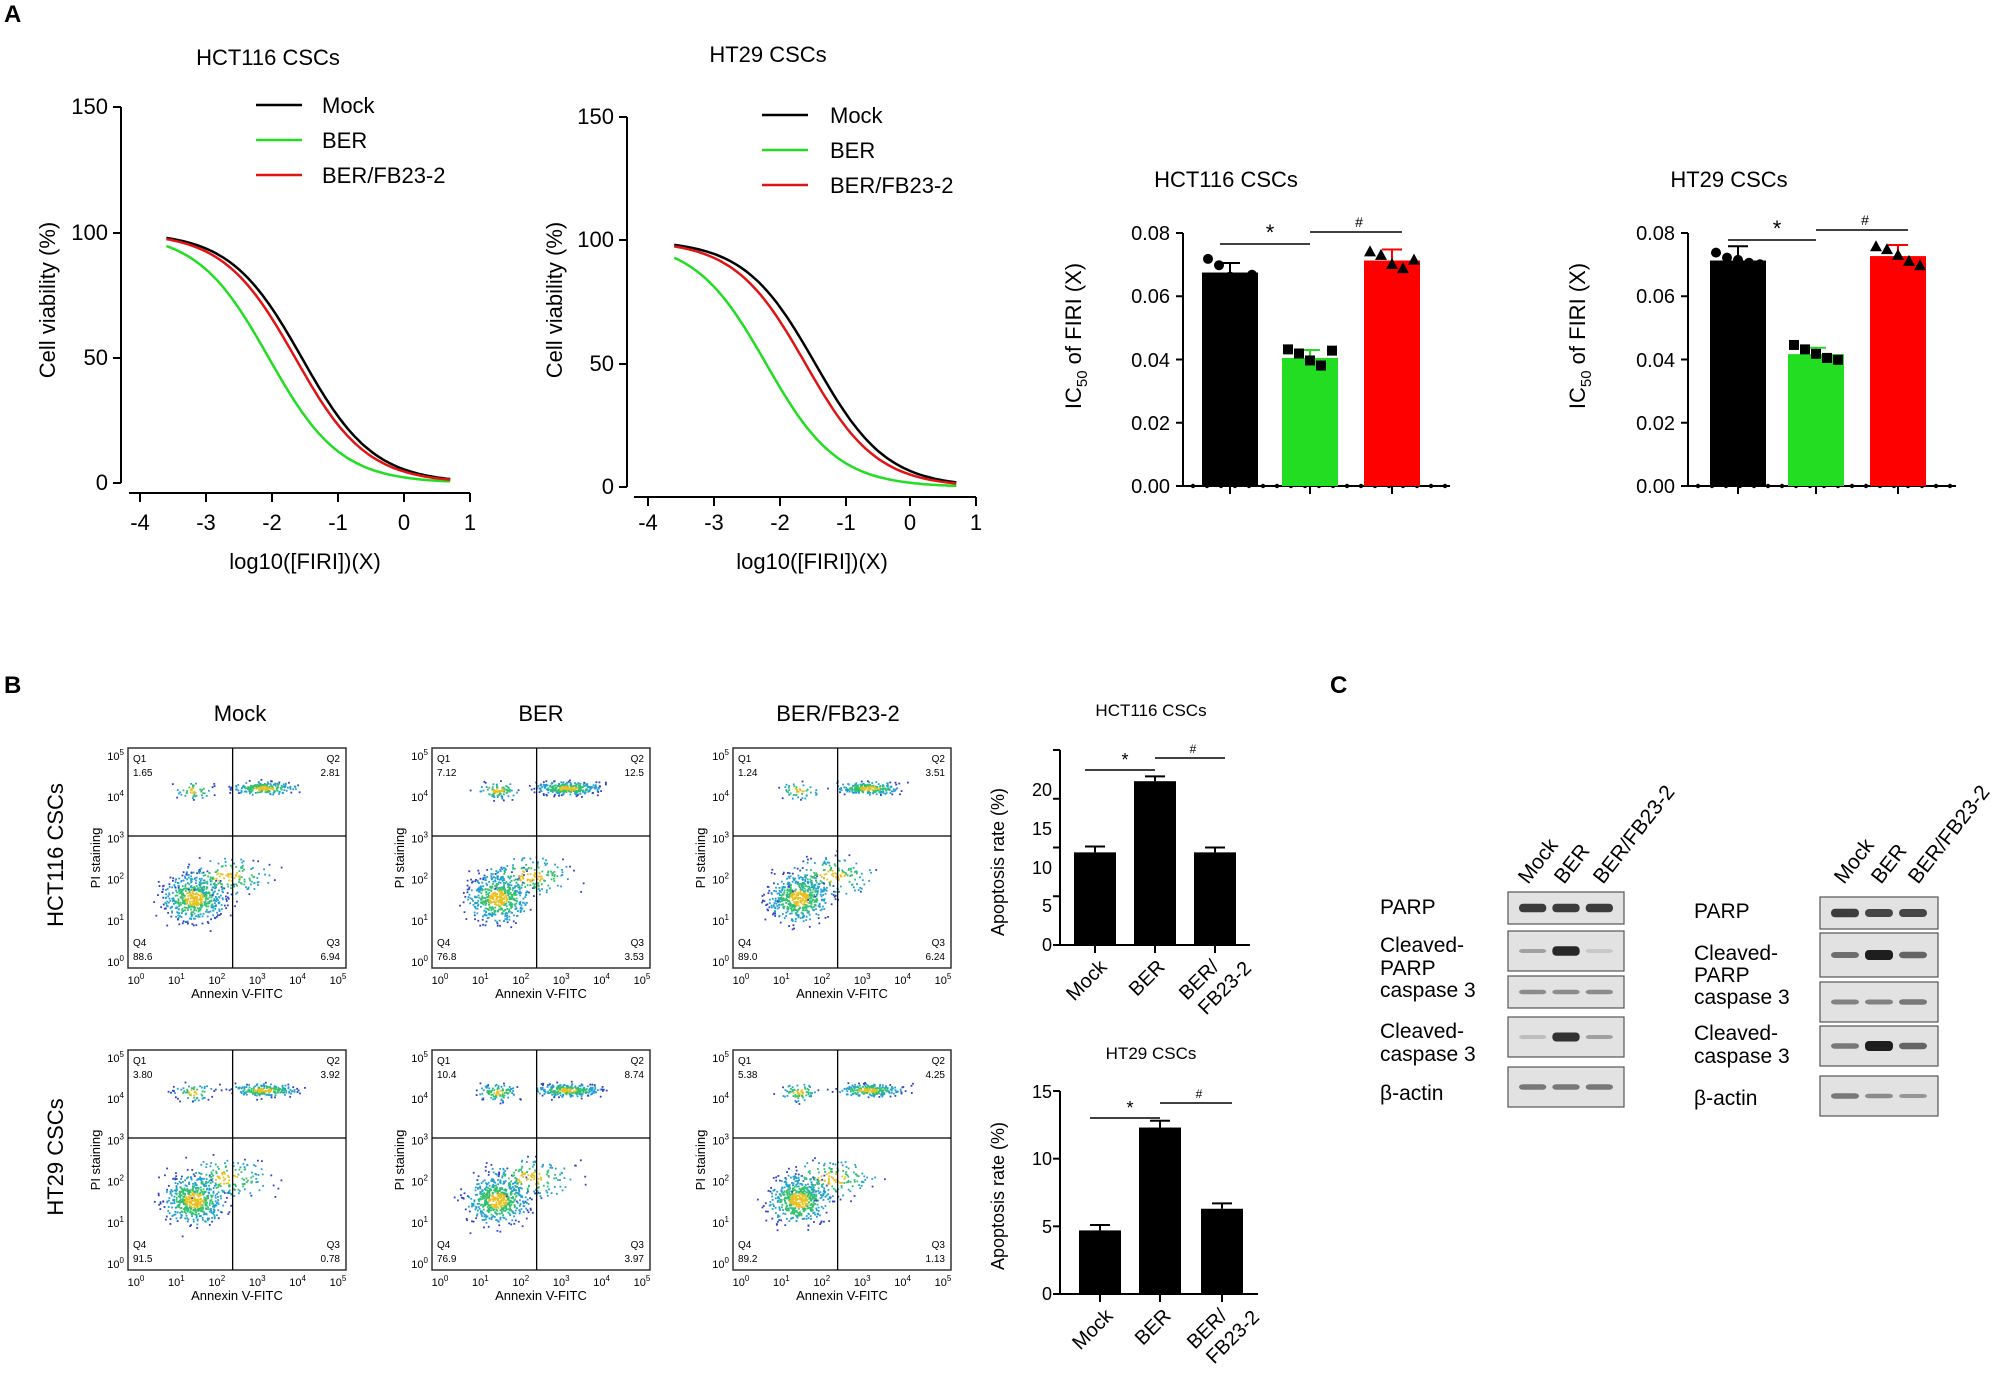 The width and height of the screenshot is (1994, 1391). Describe the element at coordinates (89, 294) in the screenshot. I see `y-tick-labels: 0 50 100 150` at that location.